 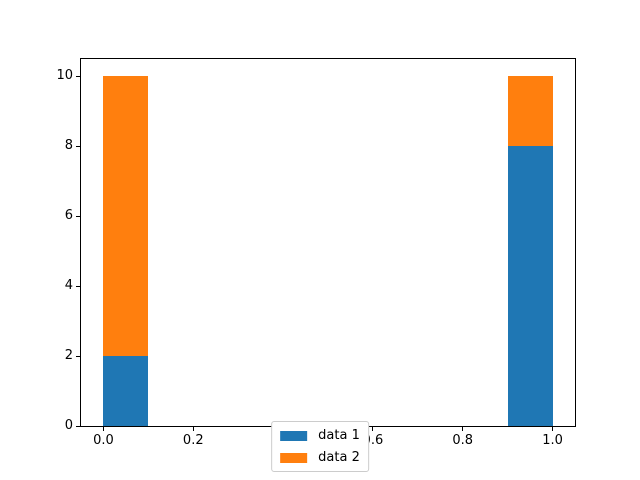 I want to click on legend: data 1 data 2, so click(x=320, y=446).